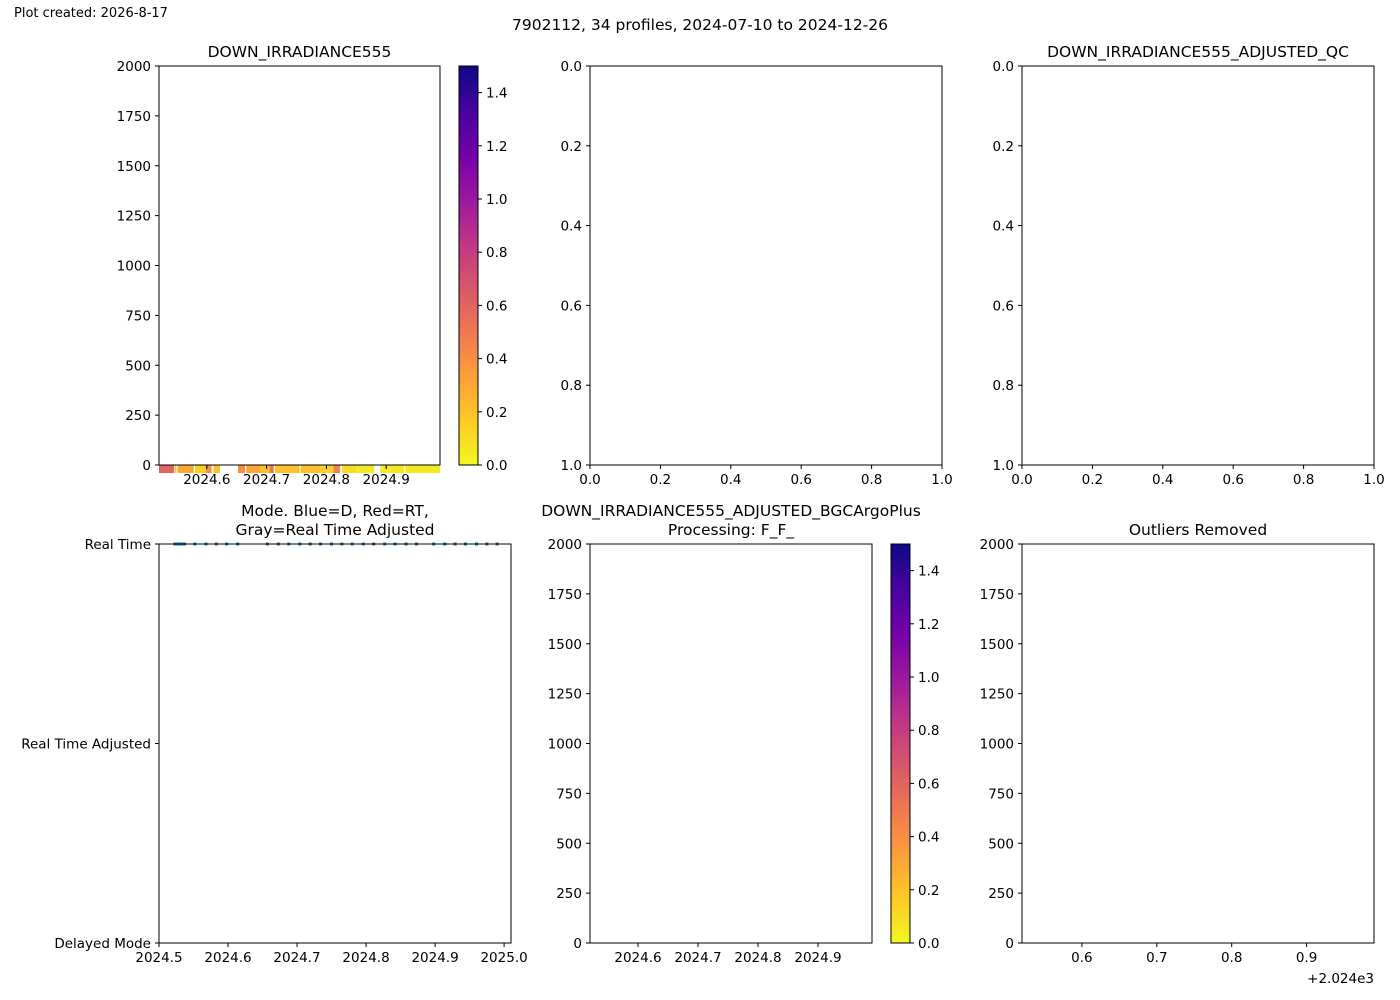  Describe the element at coordinates (565, 745) in the screenshot. I see `p5-ytick-label-4: 1000` at that location.